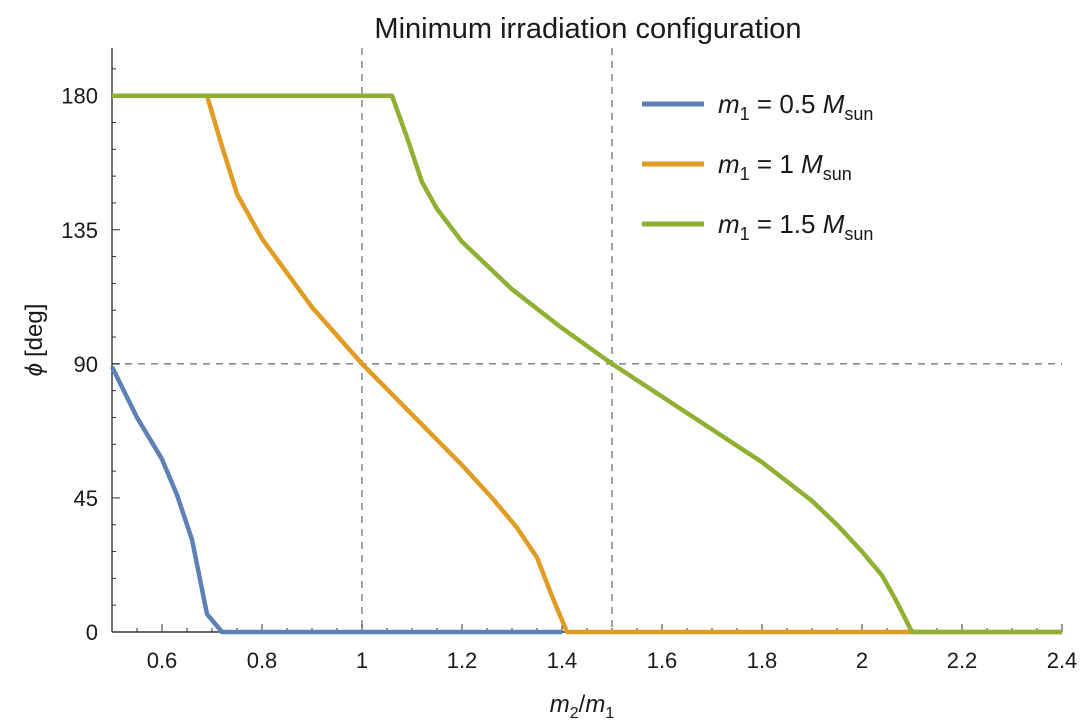 Image resolution: width=1084 pixels, height=724 pixels. I want to click on x-label-sub2: 1, so click(609, 713).